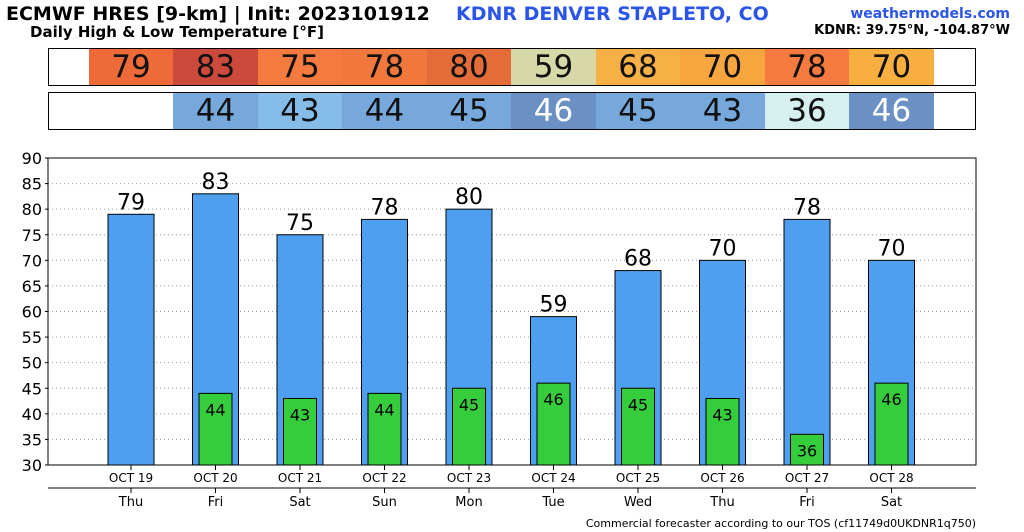  What do you see at coordinates (912, 30) in the screenshot?
I see `station-coords: KDNR: 39.75°N, -104.87°W` at bounding box center [912, 30].